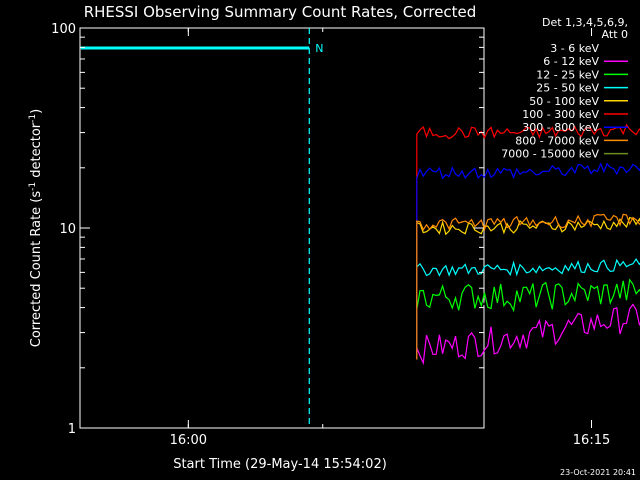 The width and height of the screenshot is (640, 480). I want to click on legend-entry-label-2: 12 - 25 keV, so click(567, 74).